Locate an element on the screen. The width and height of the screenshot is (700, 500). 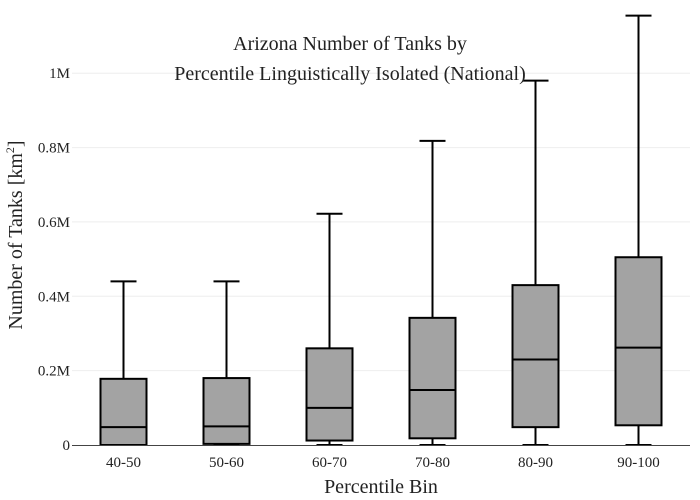
y-tick-label: 0.2M is located at coordinates (54, 372).